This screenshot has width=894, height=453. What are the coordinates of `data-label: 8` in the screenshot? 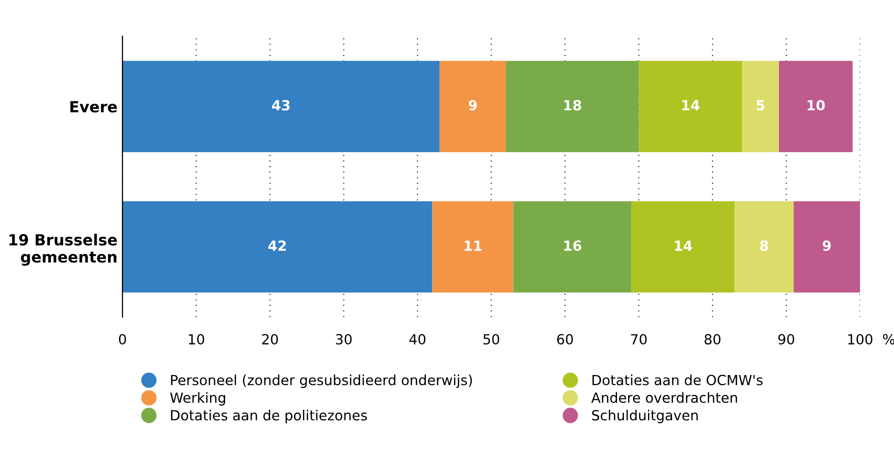 It's located at (764, 245).